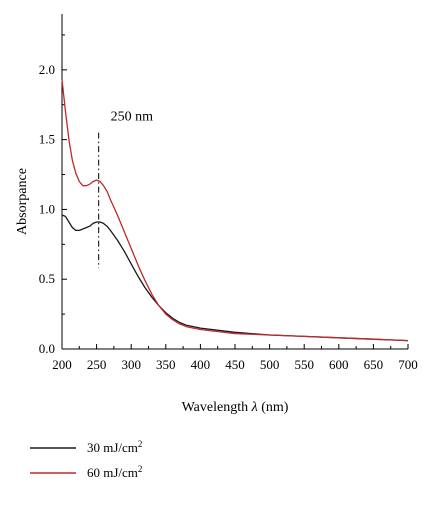 The width and height of the screenshot is (435, 505). Describe the element at coordinates (166, 364) in the screenshot. I see `x-tick-label: 350` at that location.